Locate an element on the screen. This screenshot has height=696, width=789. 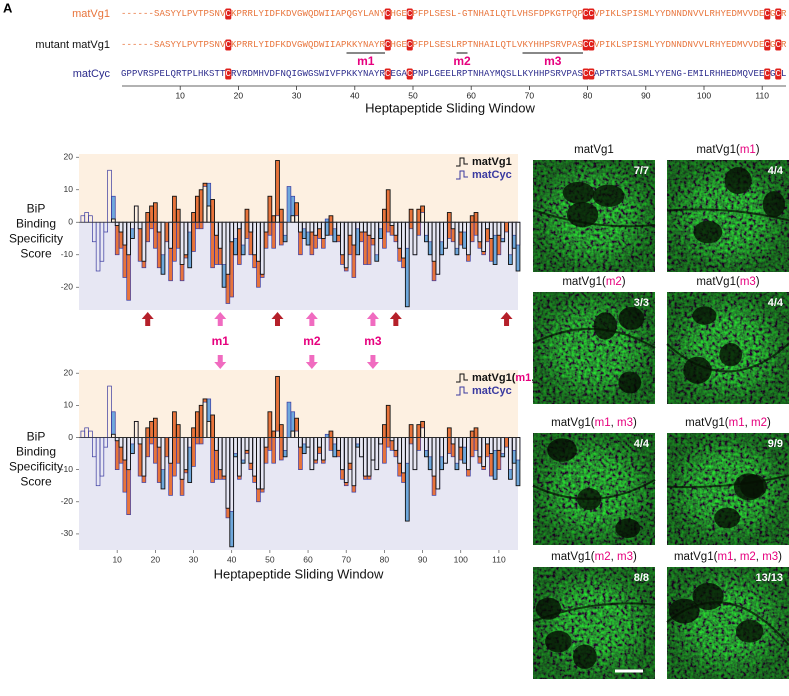
pink-arrow is located at coordinates (311, 362).